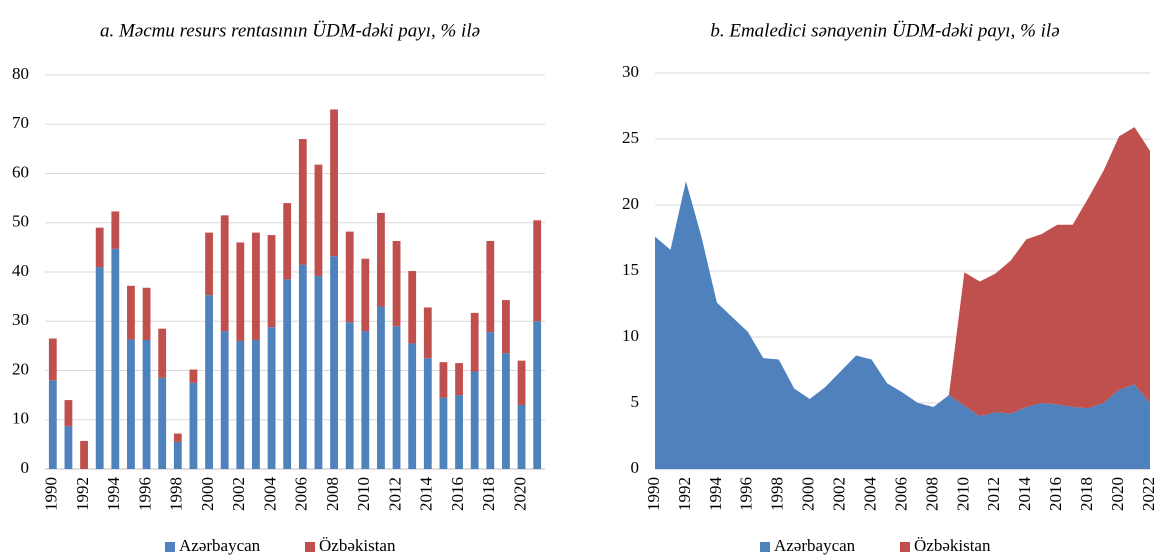 The width and height of the screenshot is (1162, 555). Describe the element at coordinates (113, 494) in the screenshot. I see `x-tick-label: 1994` at that location.